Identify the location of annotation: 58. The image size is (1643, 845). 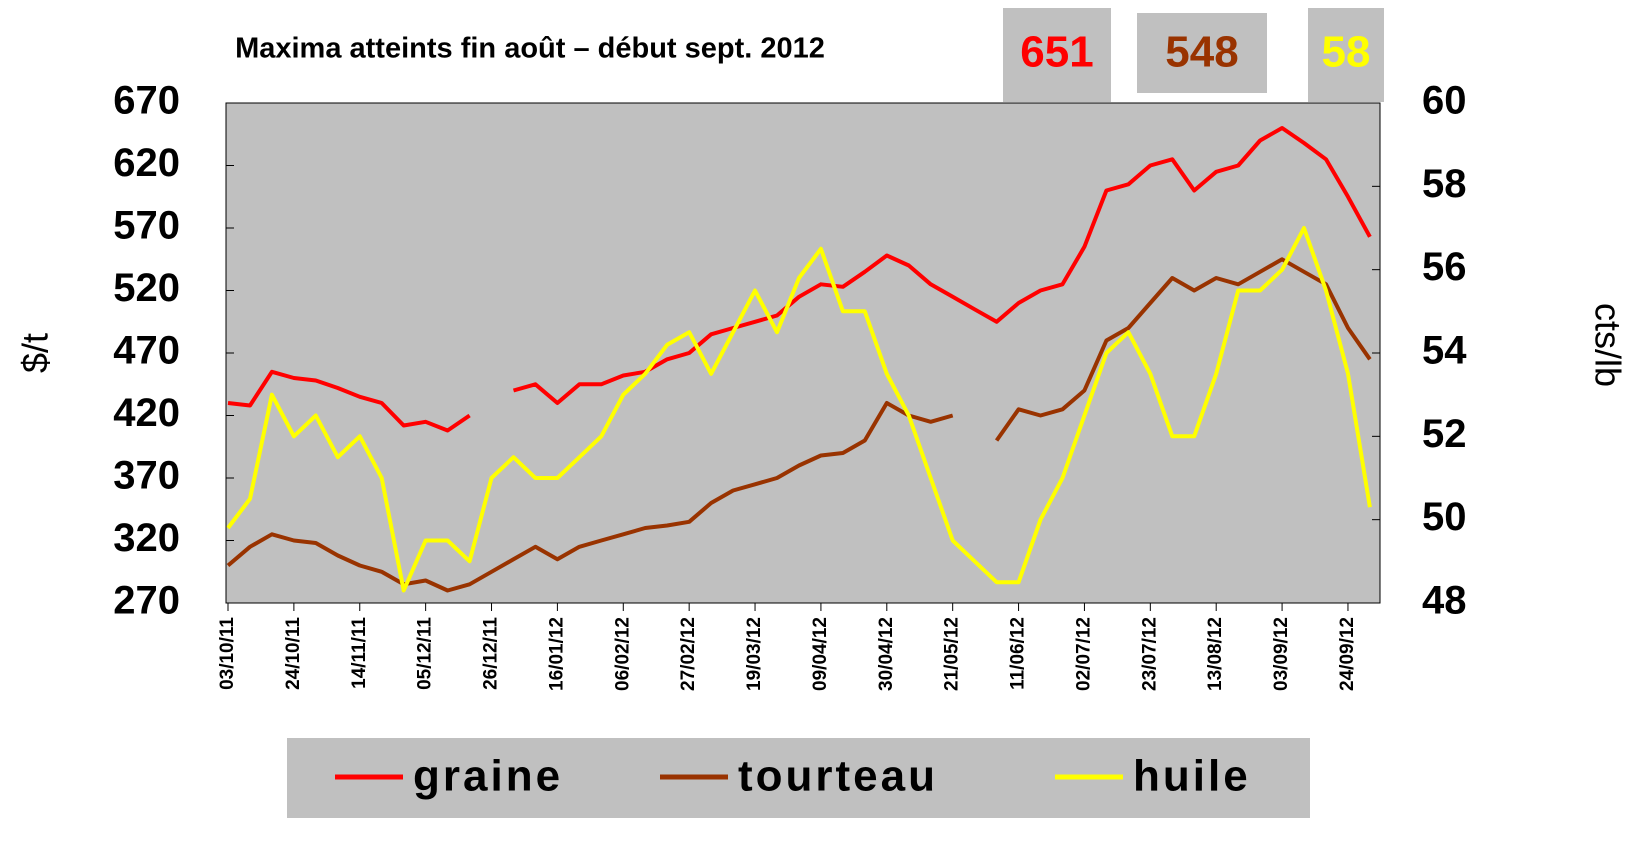
(1346, 52).